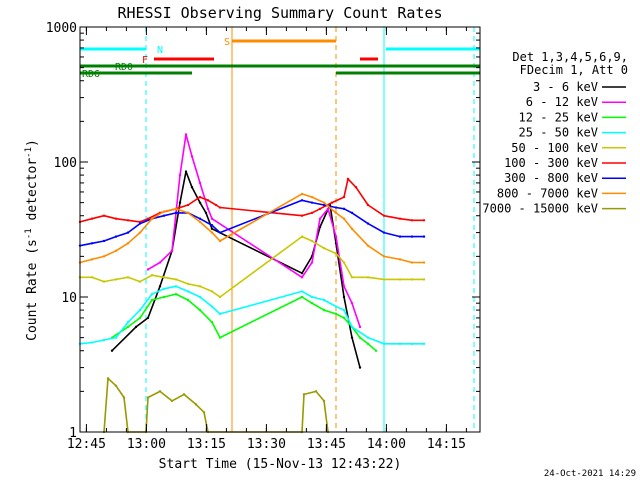 Image resolution: width=640 pixels, height=480 pixels. I want to click on legend-entry-label: 6 - 12 keV, so click(562, 102).